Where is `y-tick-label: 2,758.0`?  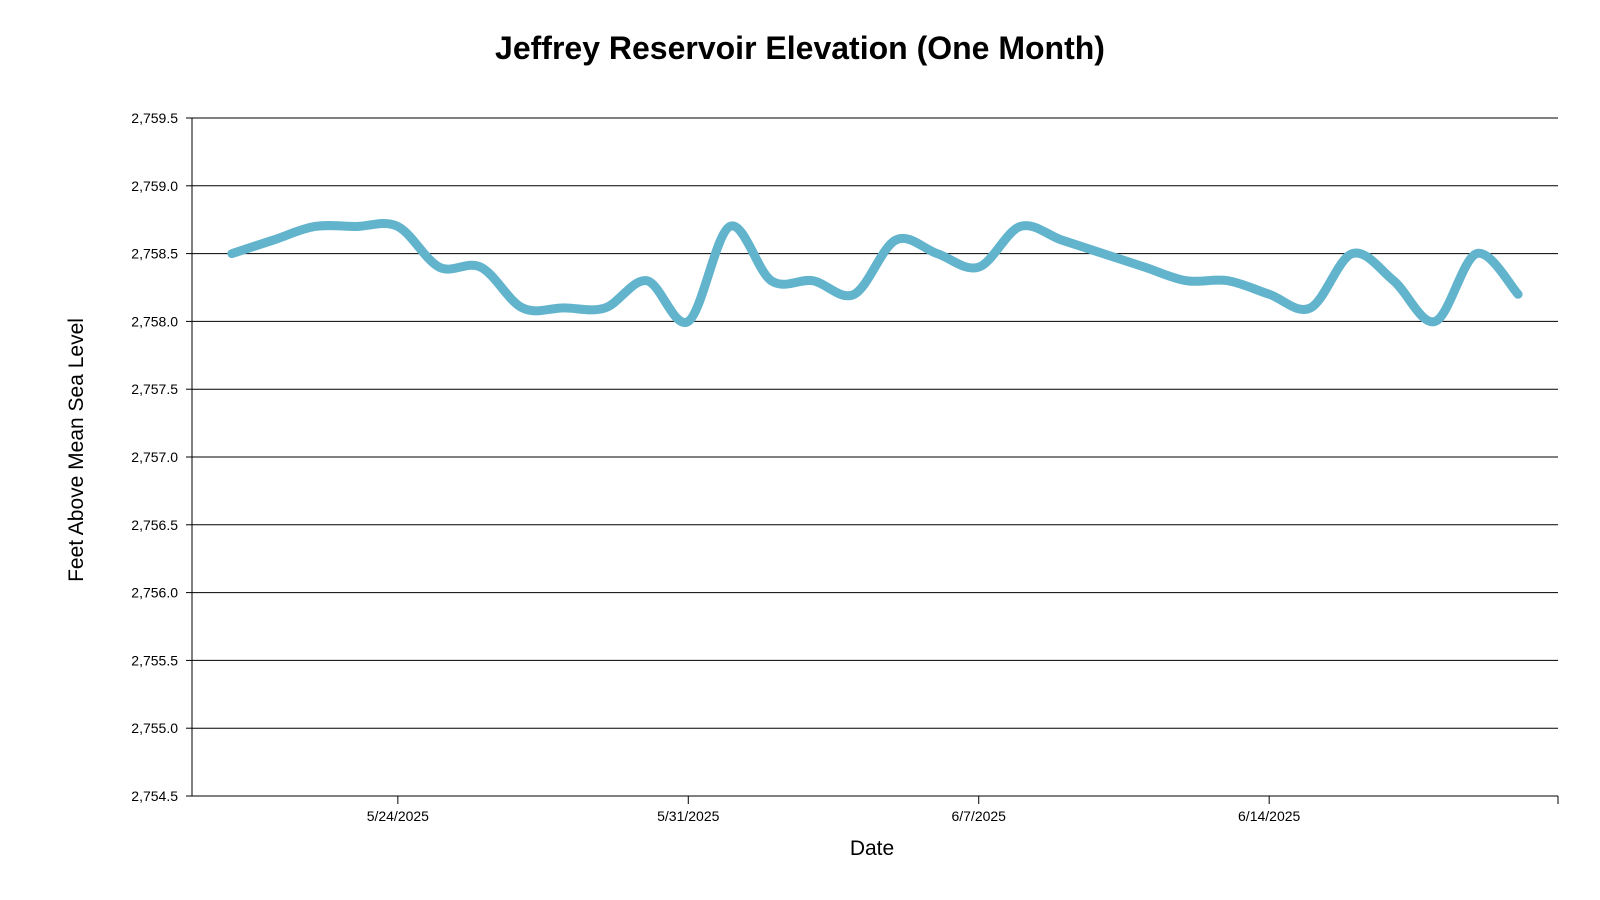
y-tick-label: 2,758.0 is located at coordinates (154, 321).